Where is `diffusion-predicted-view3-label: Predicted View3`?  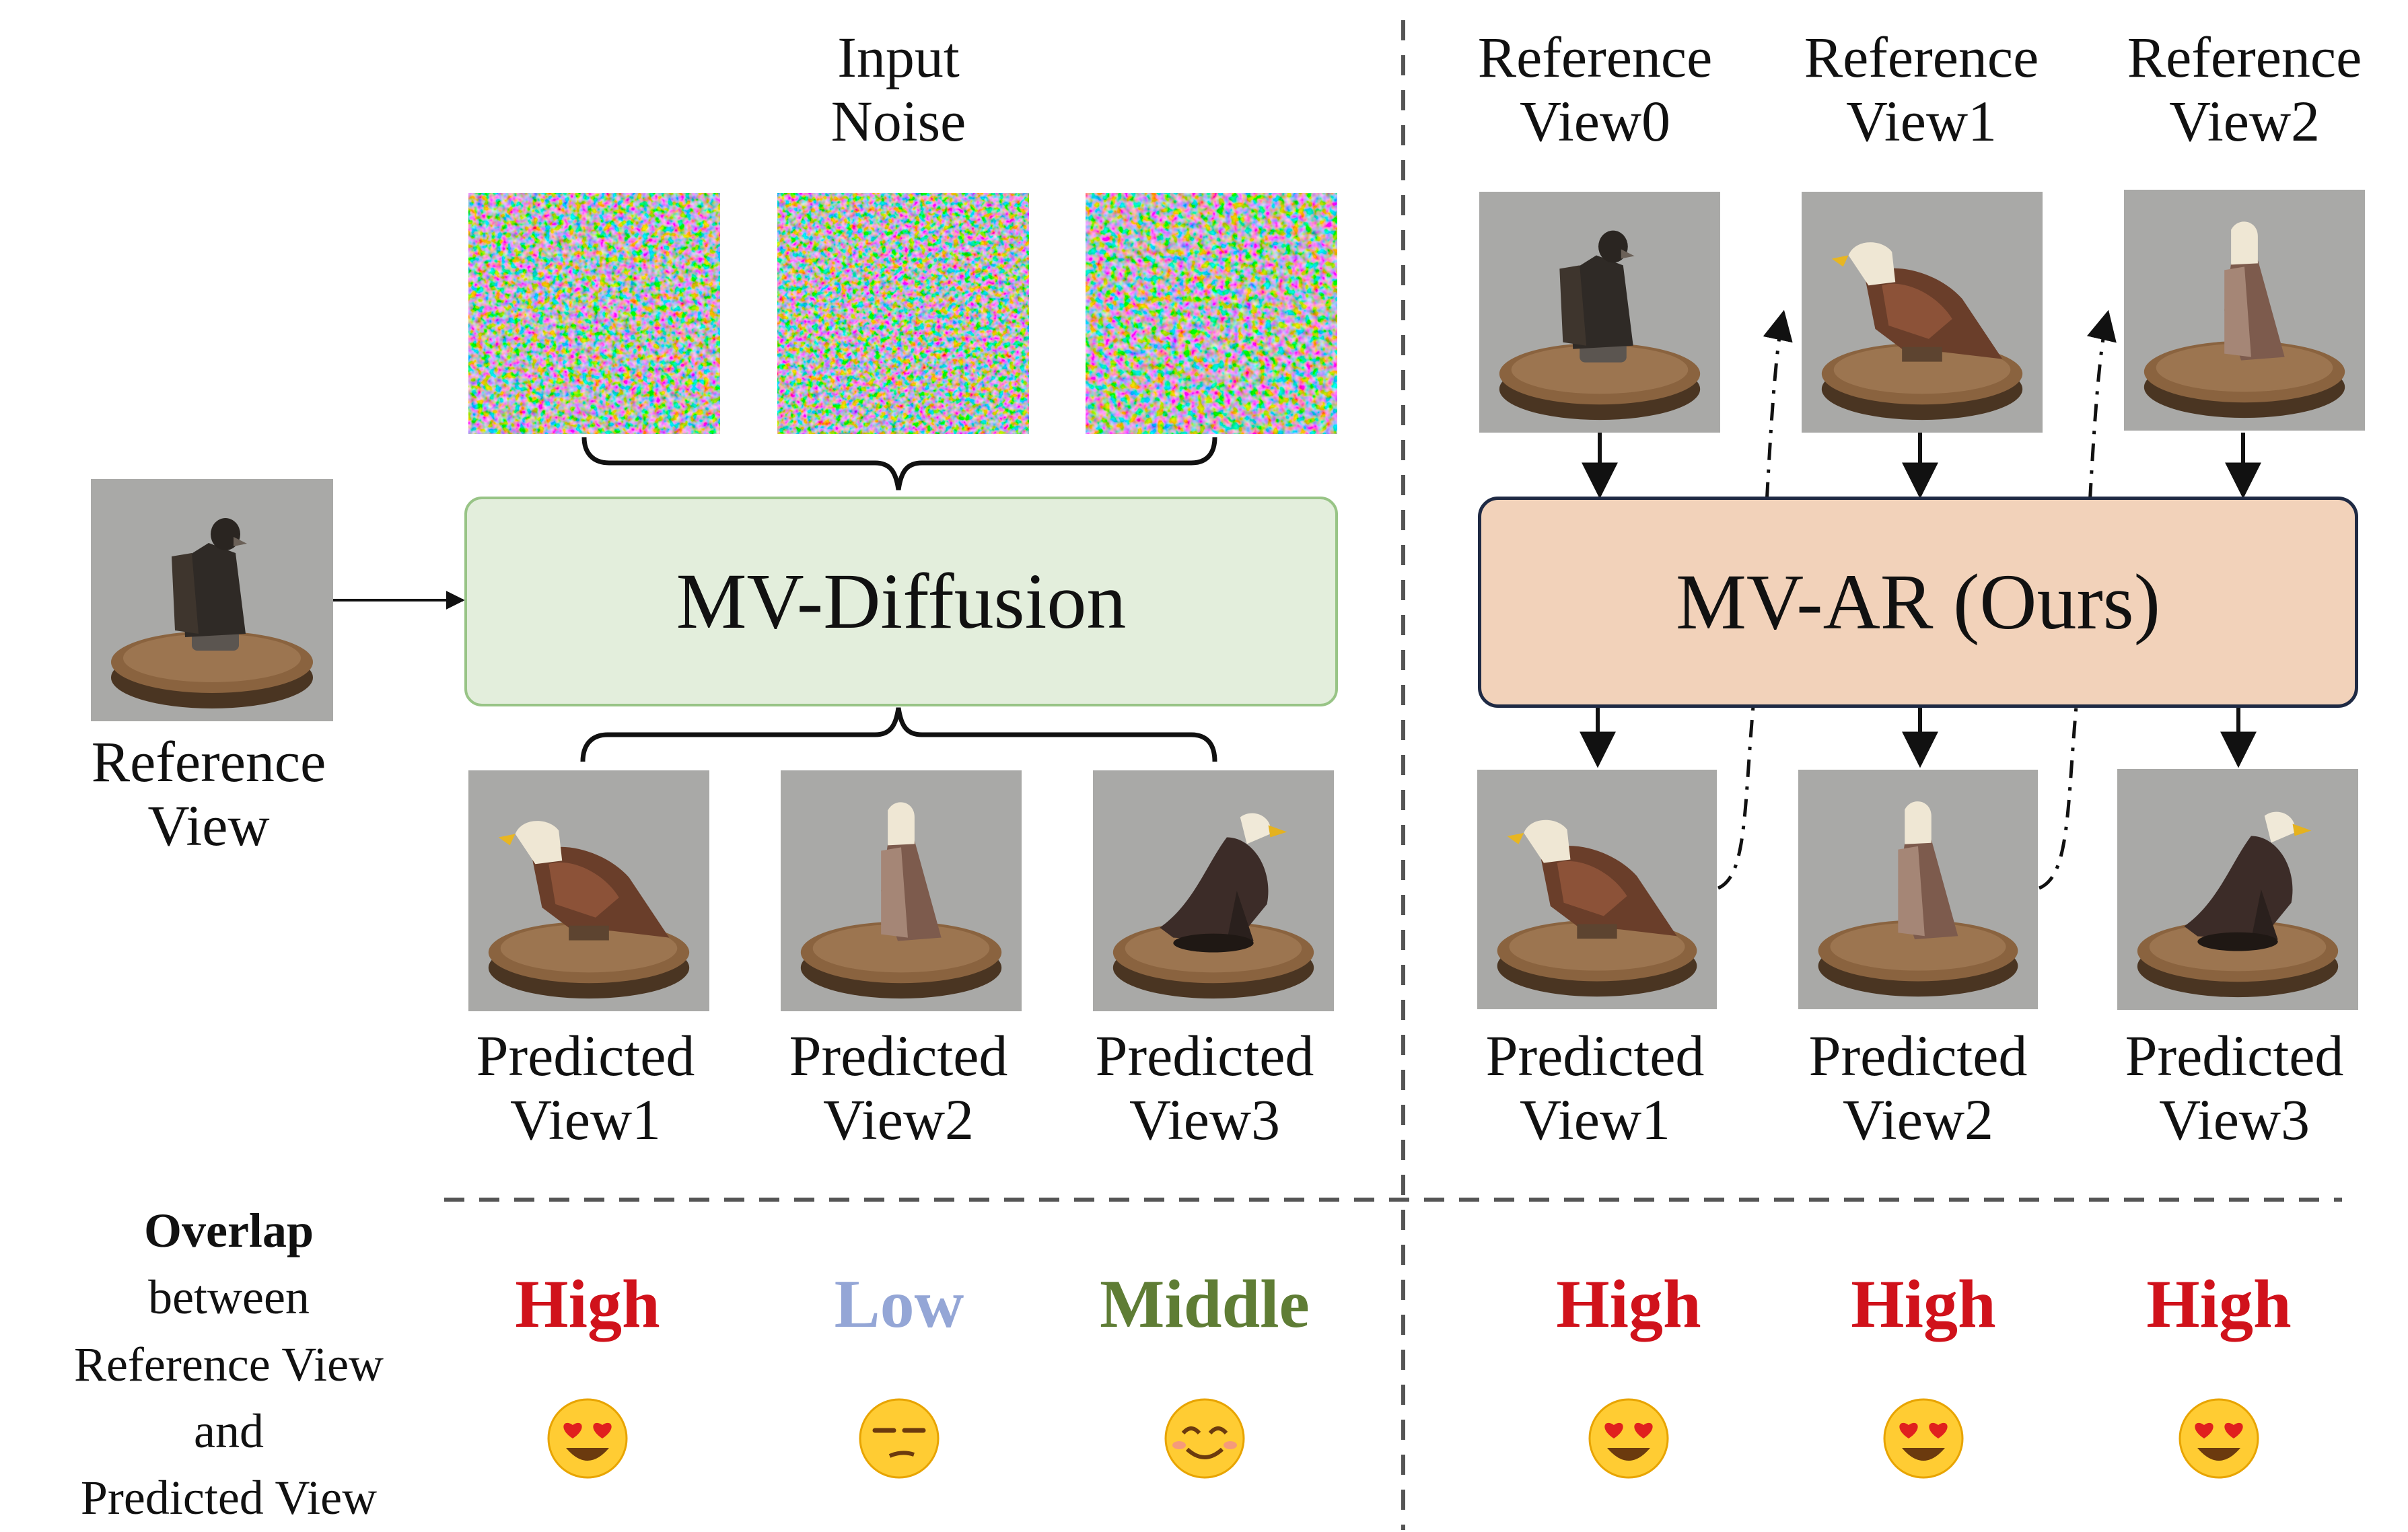
diffusion-predicted-view3-label: Predicted View3 is located at coordinates (1204, 1087).